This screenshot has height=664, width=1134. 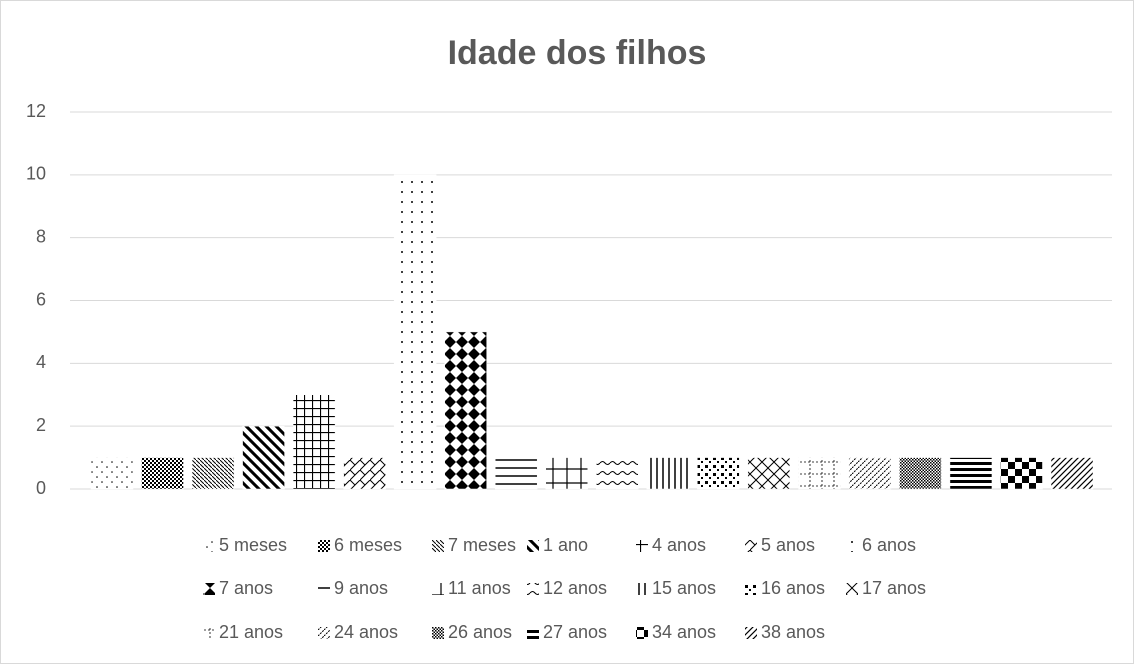 I want to click on legend-label: 7 meses, so click(x=482, y=545).